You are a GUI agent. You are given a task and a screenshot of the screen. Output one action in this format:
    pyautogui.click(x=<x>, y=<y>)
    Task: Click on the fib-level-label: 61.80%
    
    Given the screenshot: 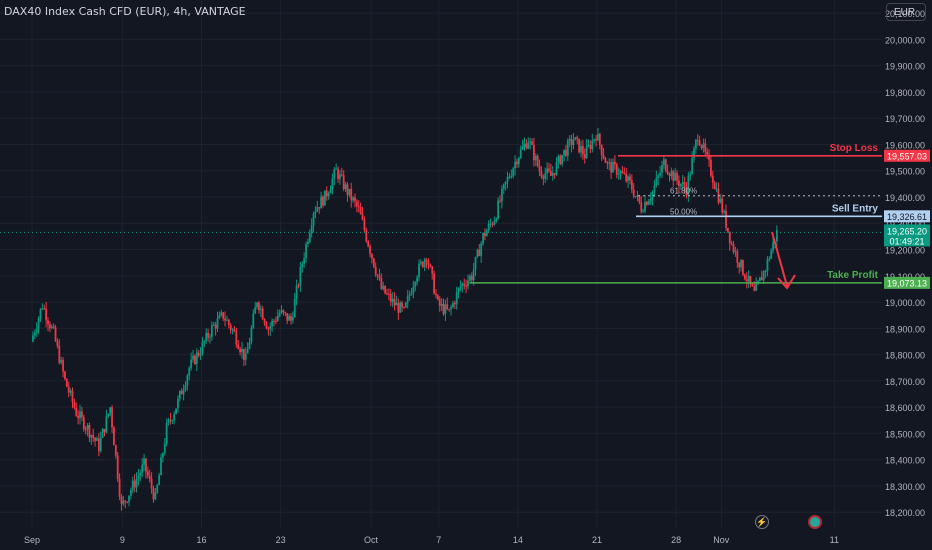 What is the action you would take?
    pyautogui.click(x=683, y=191)
    